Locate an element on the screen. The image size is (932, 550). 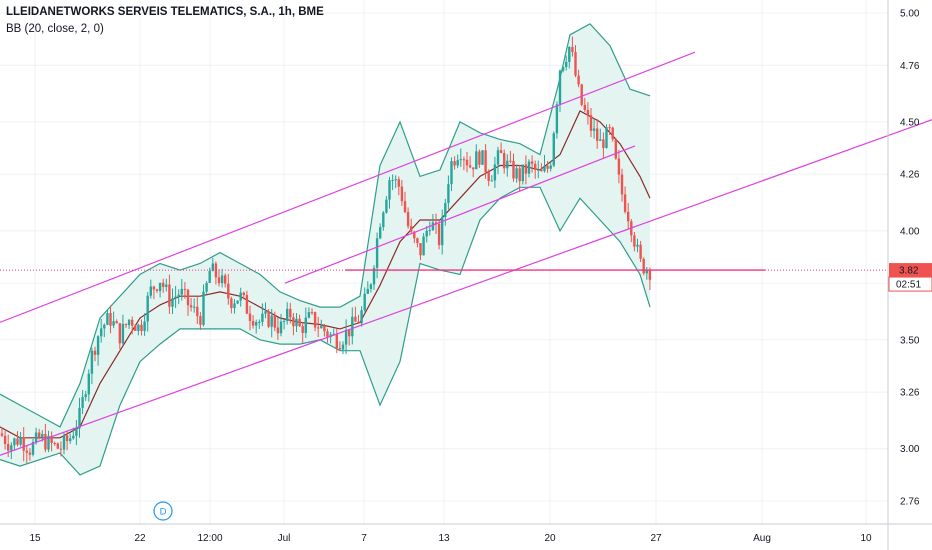
countdown-label: 02:51 is located at coordinates (908, 285).